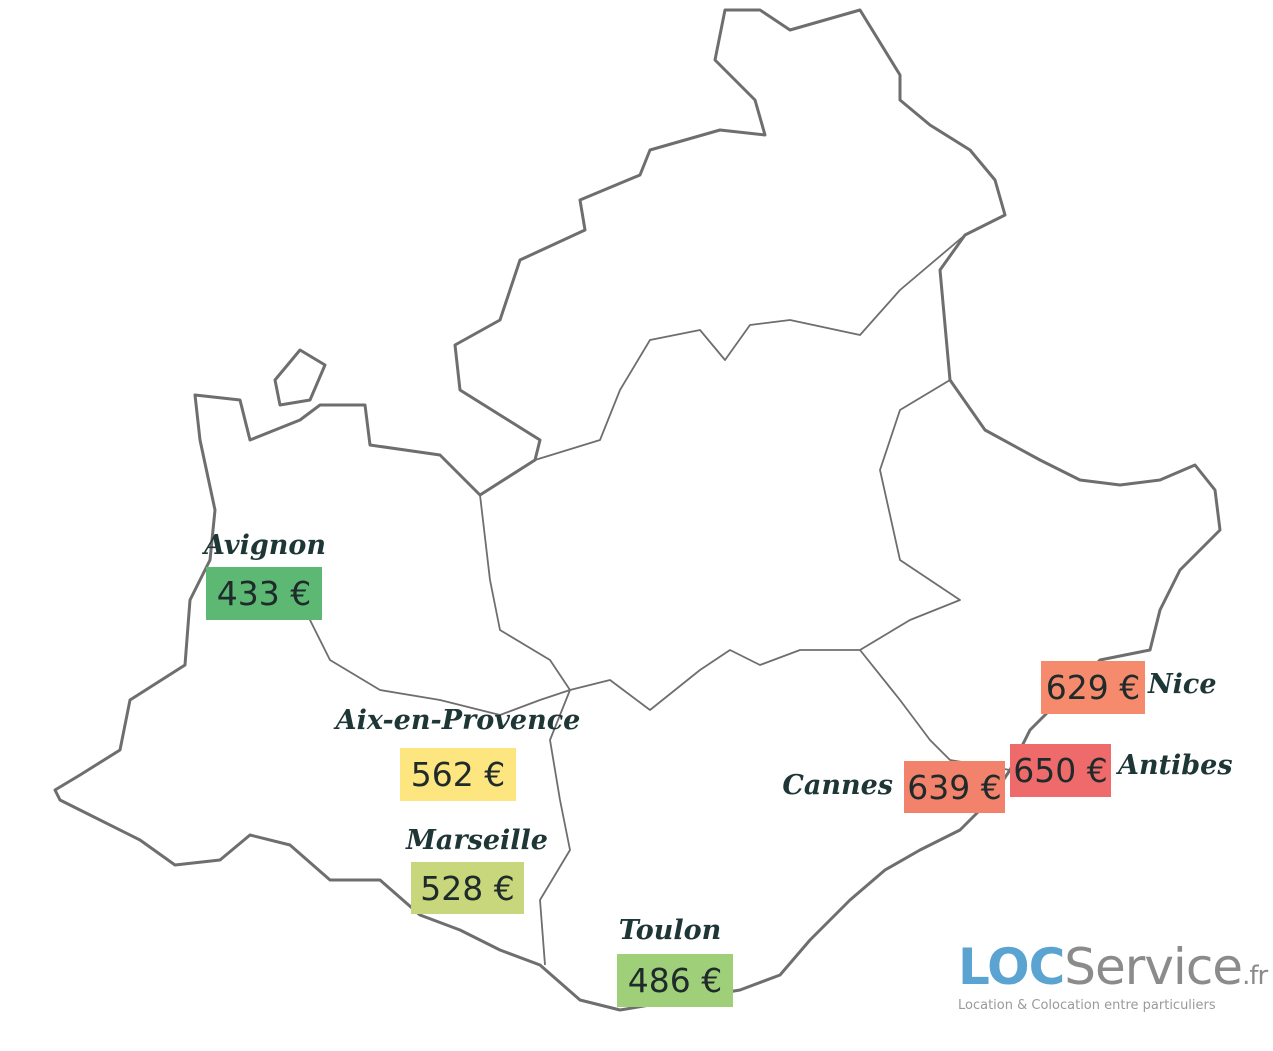  I want to click on island, so click(300, 377).